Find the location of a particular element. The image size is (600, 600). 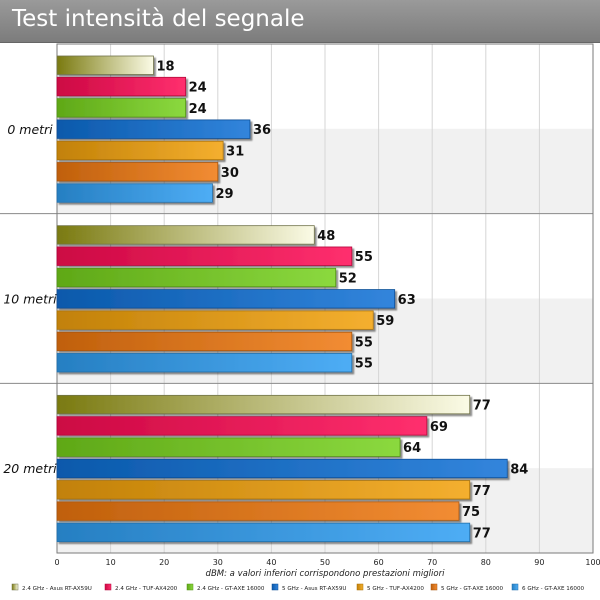

data-label: 30 is located at coordinates (230, 173).